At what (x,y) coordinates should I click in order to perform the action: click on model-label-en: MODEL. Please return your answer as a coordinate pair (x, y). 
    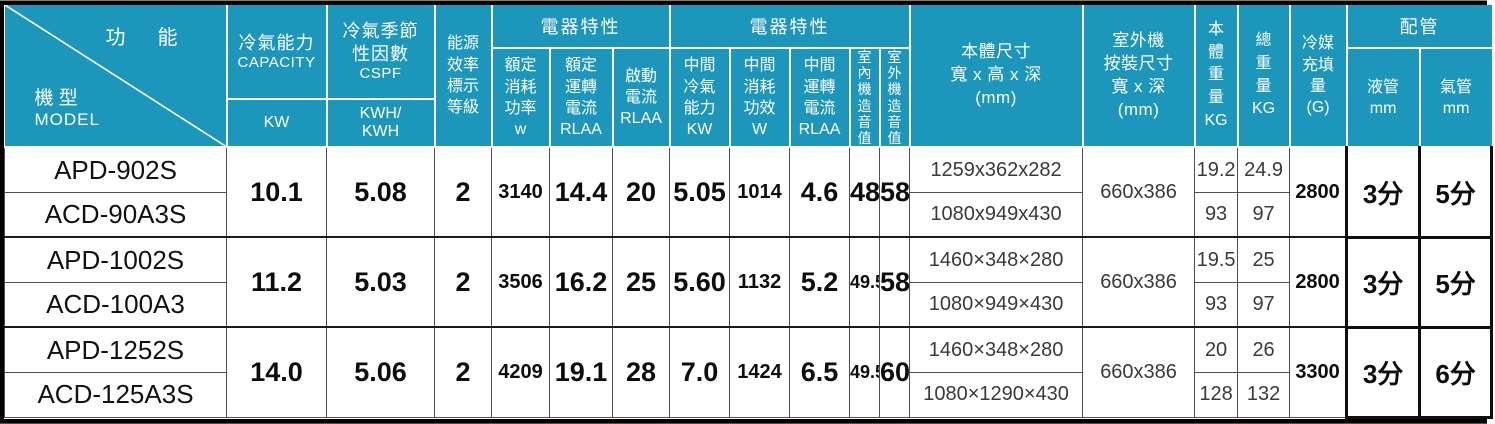
    Looking at the image, I should click on (67, 120).